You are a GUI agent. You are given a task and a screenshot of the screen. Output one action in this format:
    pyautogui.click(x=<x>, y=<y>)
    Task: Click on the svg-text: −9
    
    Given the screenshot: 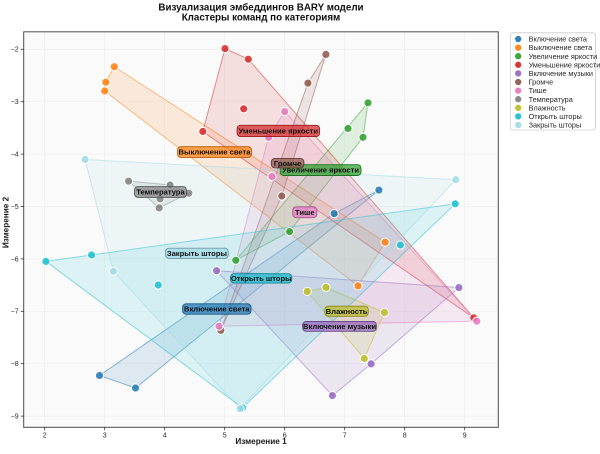 What is the action you would take?
    pyautogui.click(x=15, y=417)
    